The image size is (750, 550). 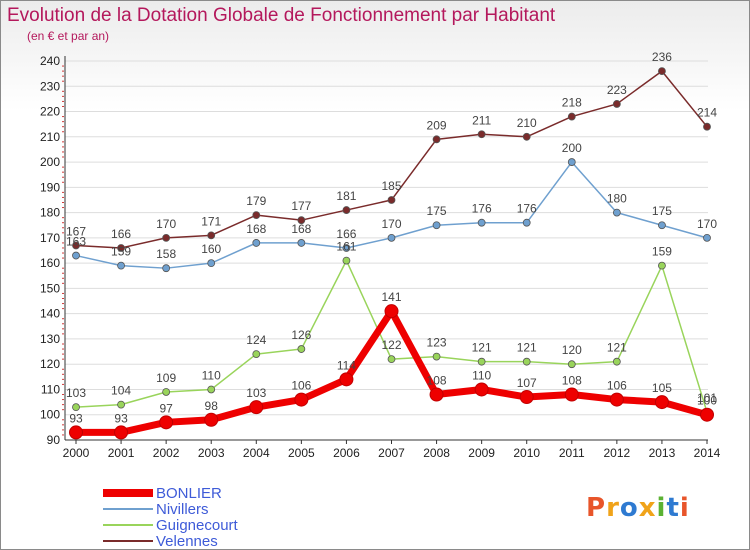 What do you see at coordinates (391, 345) in the screenshot?
I see `data-label: 122` at bounding box center [391, 345].